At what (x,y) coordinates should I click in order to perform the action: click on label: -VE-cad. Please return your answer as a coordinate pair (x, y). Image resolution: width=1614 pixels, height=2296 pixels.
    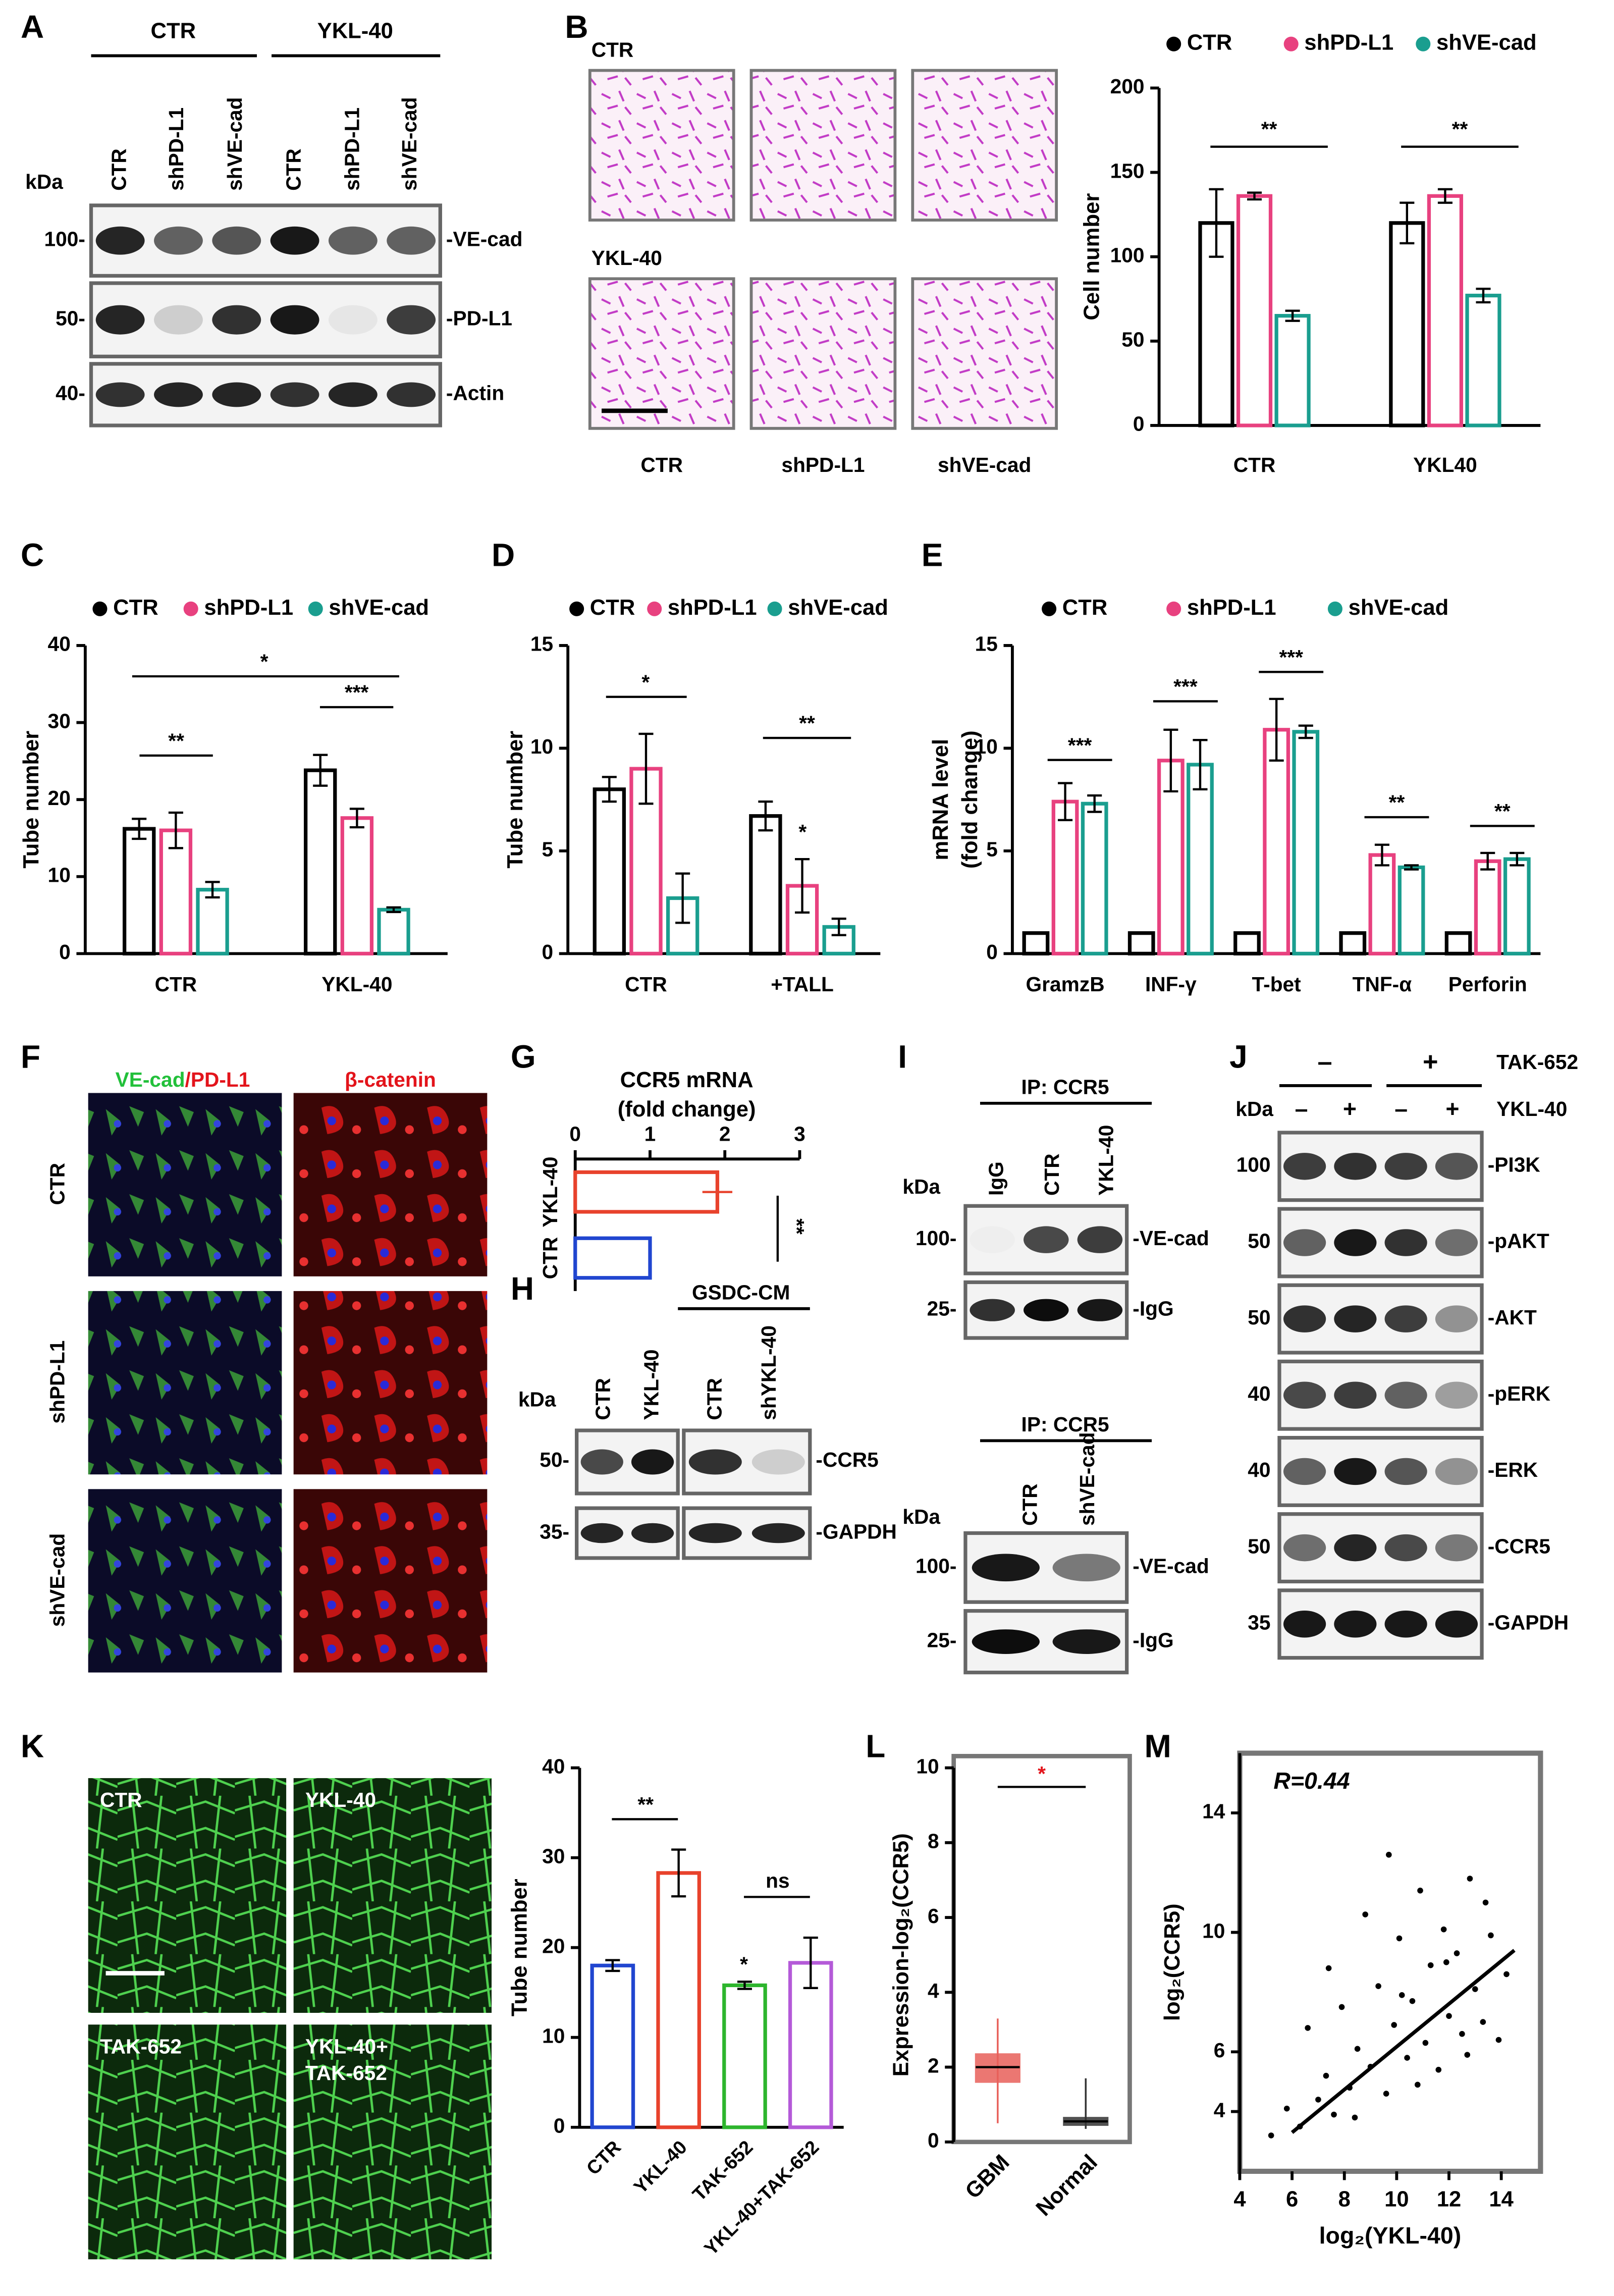
    Looking at the image, I should click on (484, 238).